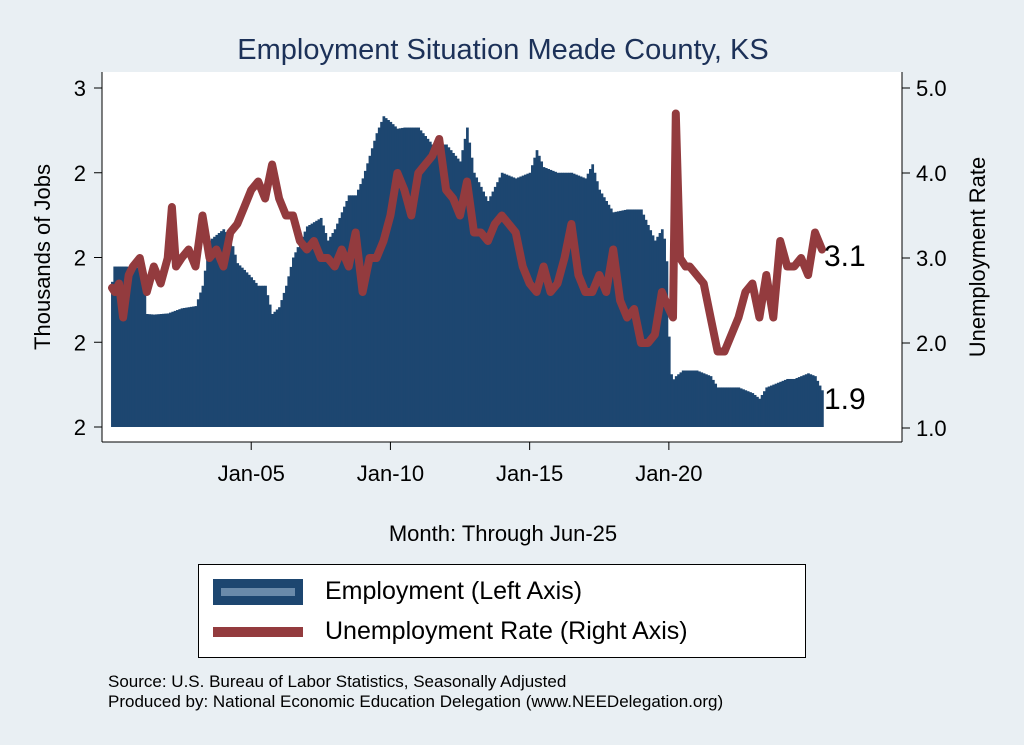 The height and width of the screenshot is (745, 1024). Describe the element at coordinates (251, 473) in the screenshot. I see `x-tick-label: Jan-05` at that location.